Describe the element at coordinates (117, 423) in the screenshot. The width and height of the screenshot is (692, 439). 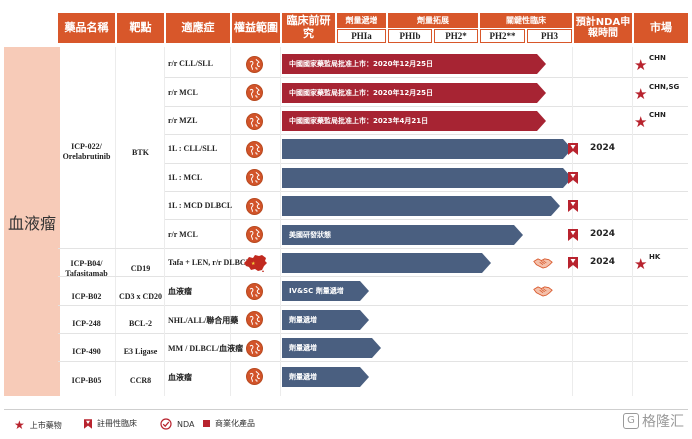
I see `legend-registrational-label: 註冊性臨床` at that location.